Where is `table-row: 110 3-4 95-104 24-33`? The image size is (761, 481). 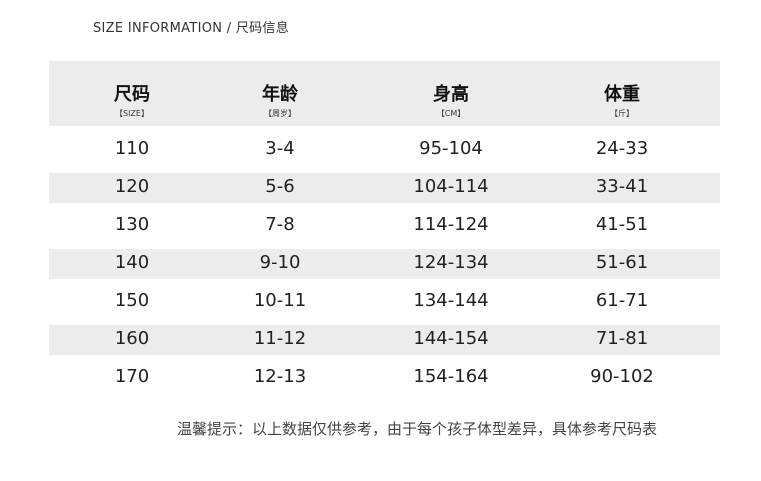 table-row: 110 3-4 95-104 24-33 is located at coordinates (384, 150).